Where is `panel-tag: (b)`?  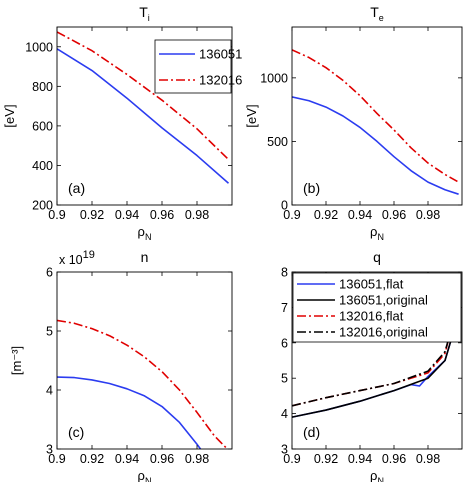
panel-tag: (b) is located at coordinates (311, 188).